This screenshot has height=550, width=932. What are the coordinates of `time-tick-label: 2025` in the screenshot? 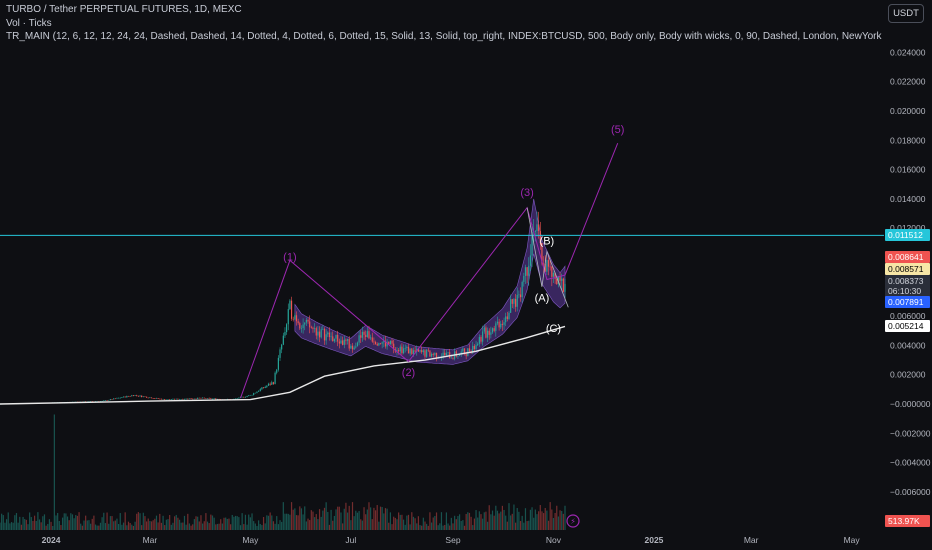 It's located at (653, 540).